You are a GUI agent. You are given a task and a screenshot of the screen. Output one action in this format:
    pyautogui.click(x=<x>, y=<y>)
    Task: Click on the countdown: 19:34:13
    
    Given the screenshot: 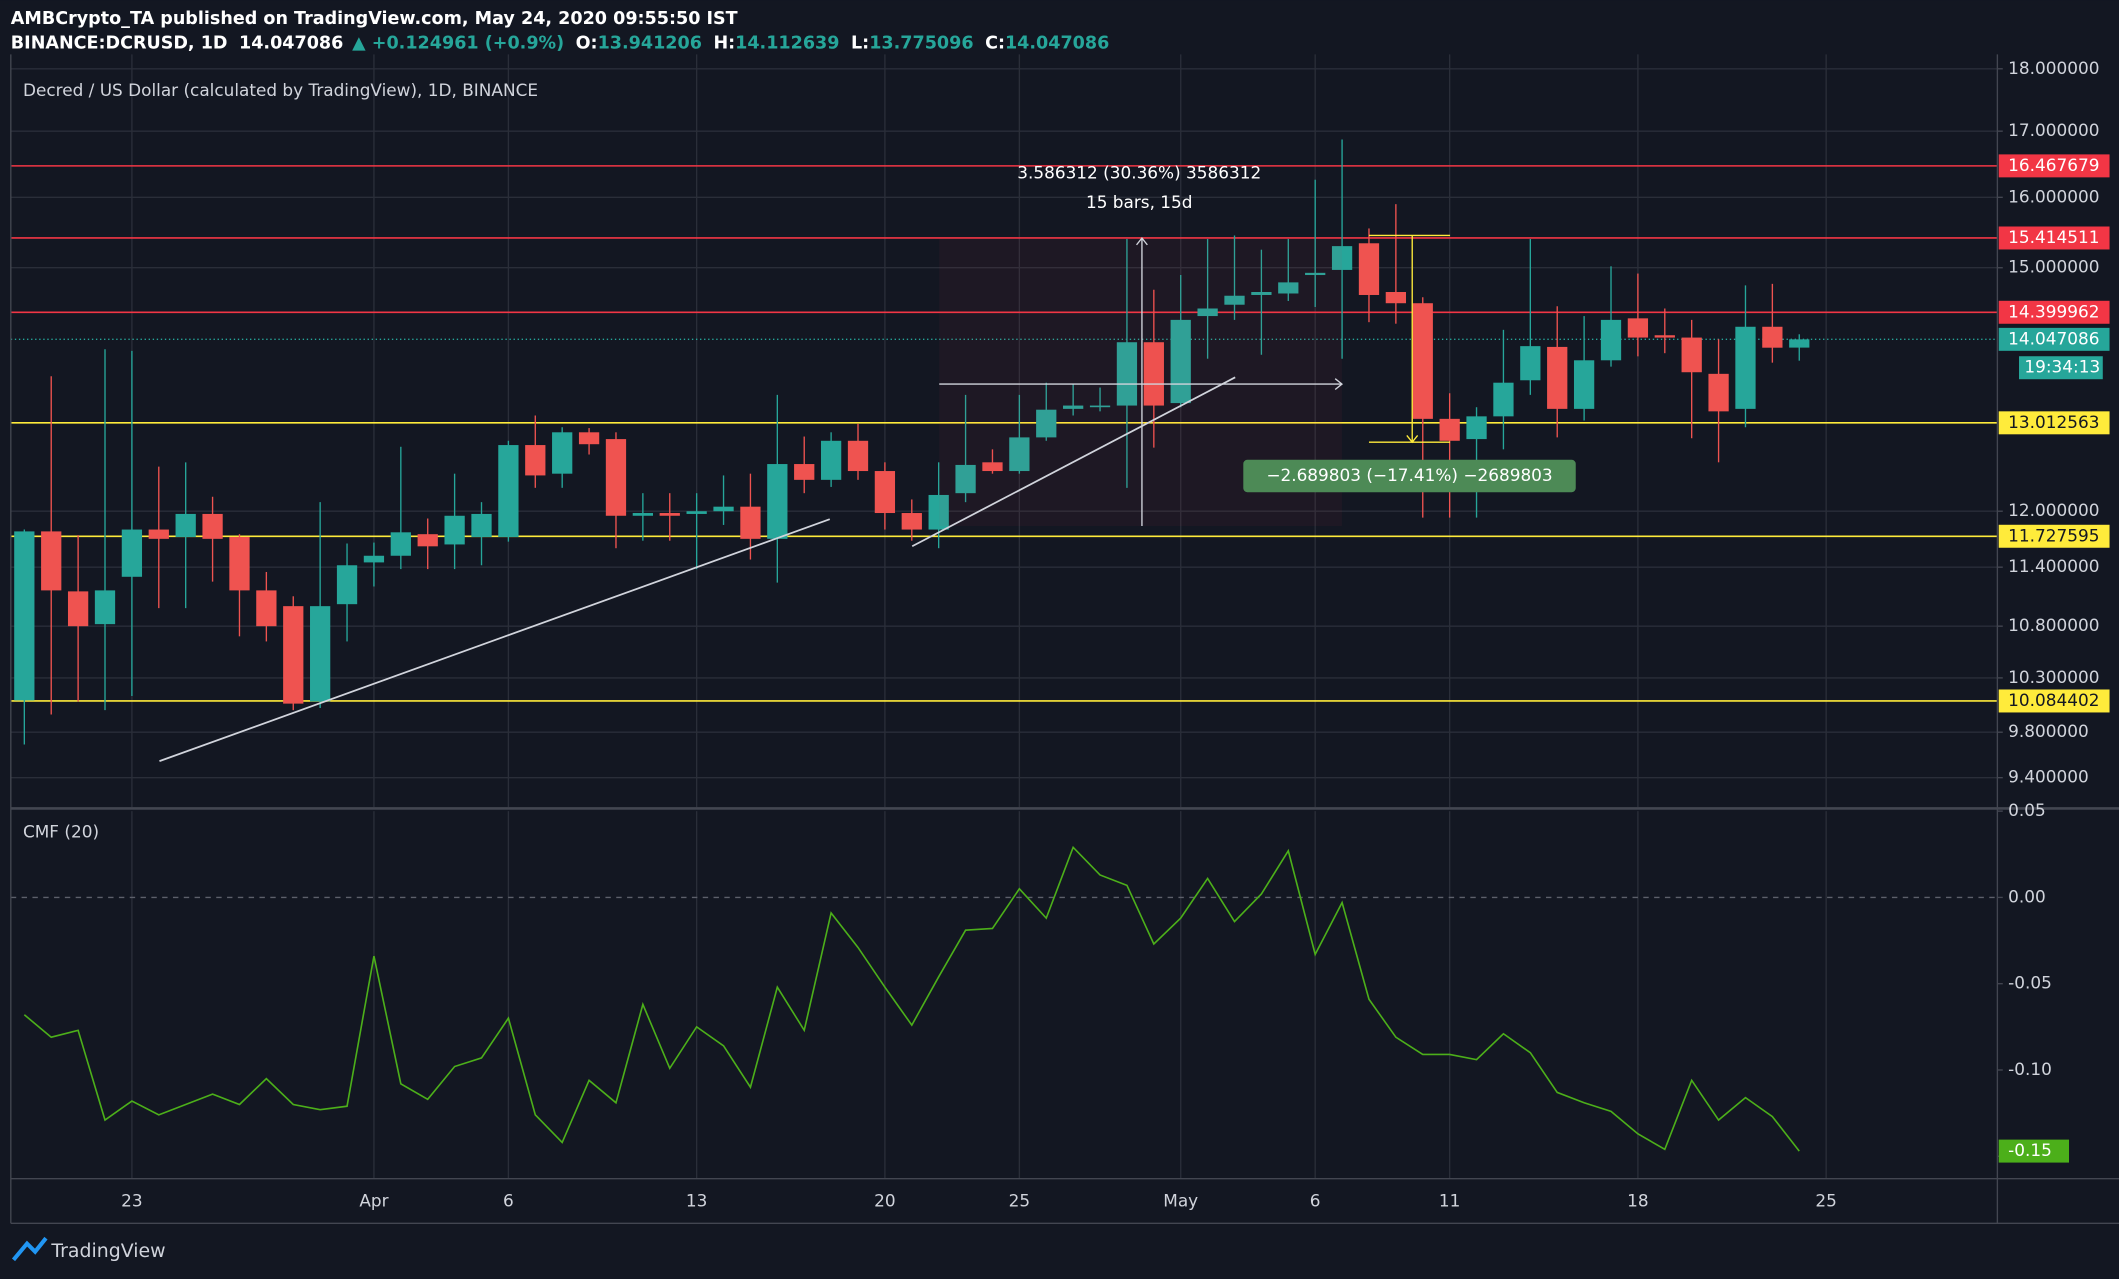 What is the action you would take?
    pyautogui.click(x=2062, y=367)
    